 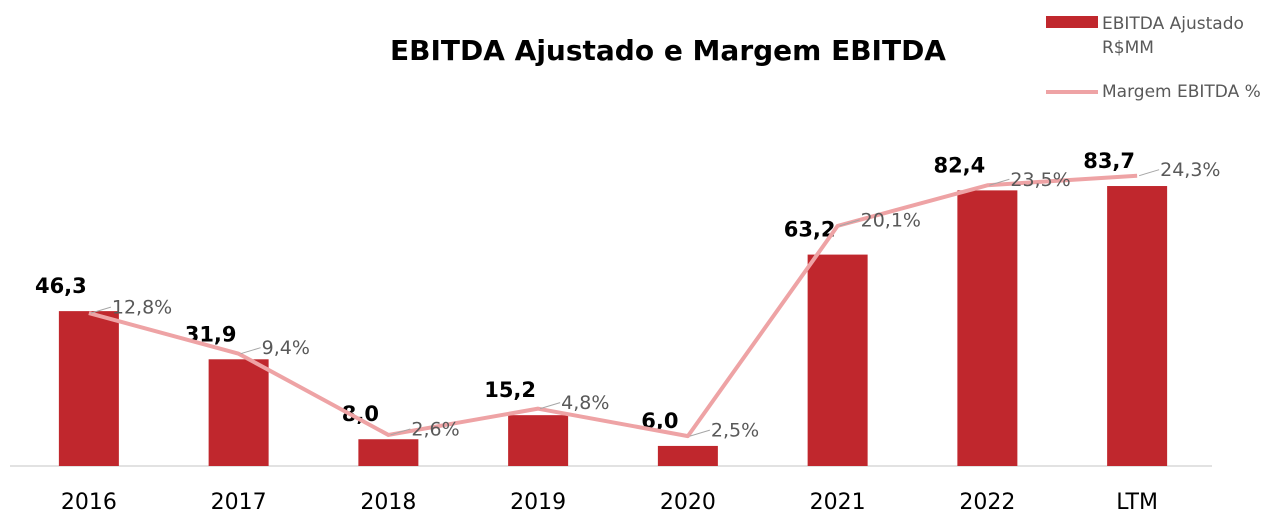 What do you see at coordinates (987, 502) in the screenshot?
I see `x-tick-label: 2022` at bounding box center [987, 502].